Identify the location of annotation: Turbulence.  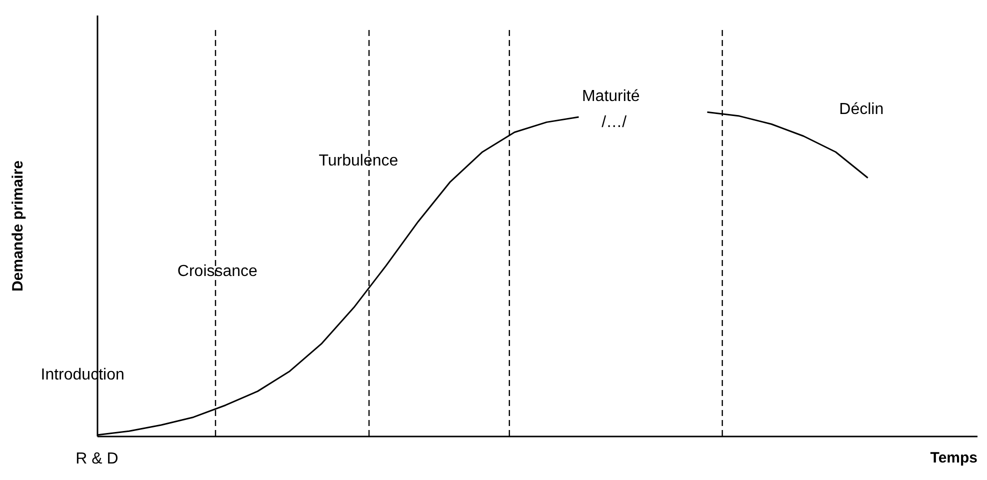
(358, 161).